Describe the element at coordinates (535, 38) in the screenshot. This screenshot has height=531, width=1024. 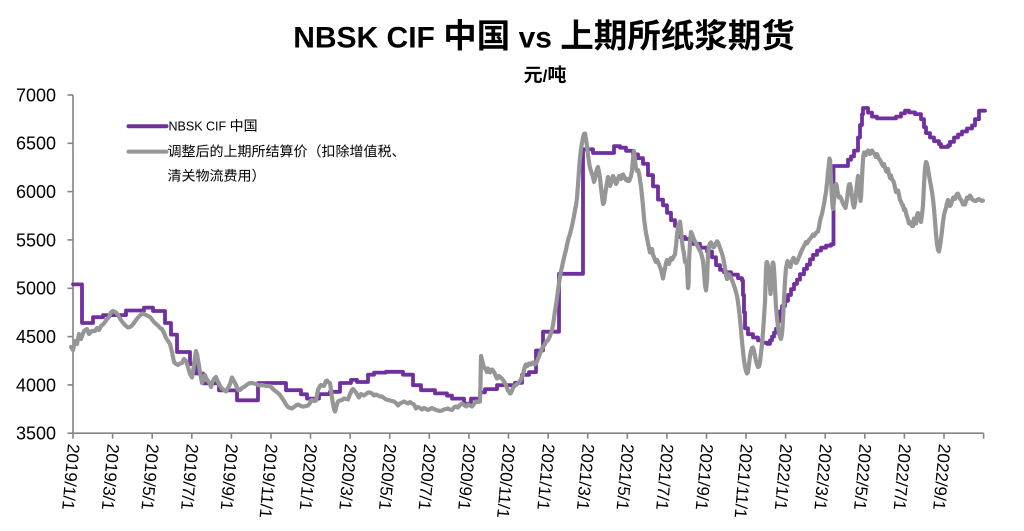
I see `svg-text: vs` at that location.